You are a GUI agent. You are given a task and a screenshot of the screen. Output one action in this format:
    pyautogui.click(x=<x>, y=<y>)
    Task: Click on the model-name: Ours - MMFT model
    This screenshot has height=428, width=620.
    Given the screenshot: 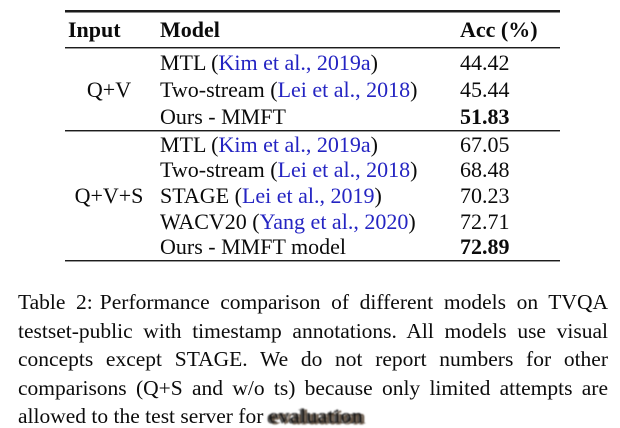 What is the action you would take?
    pyautogui.click(x=253, y=247)
    